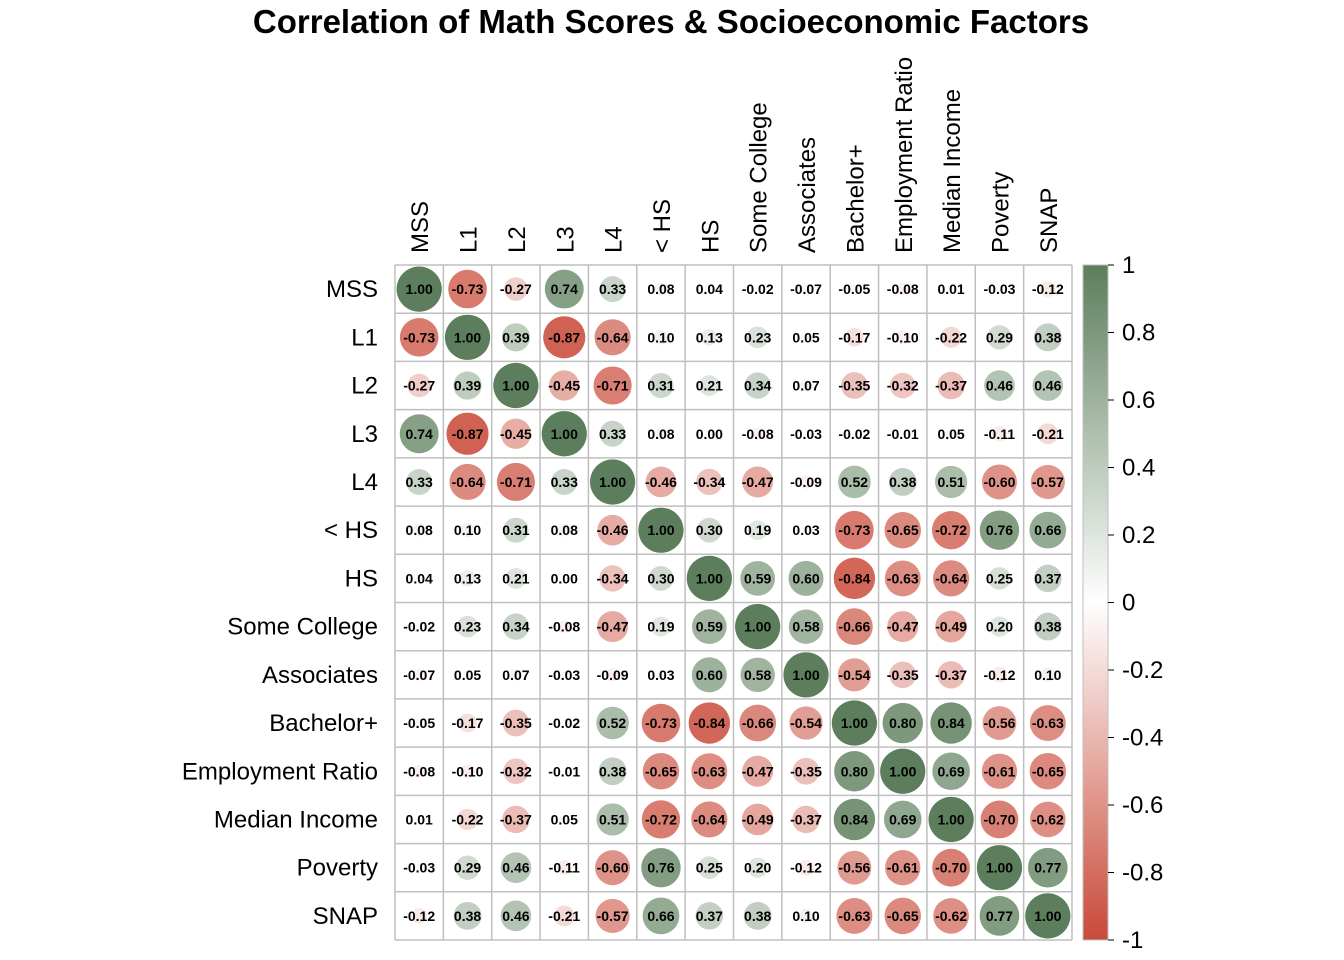 The image size is (1344, 960). What do you see at coordinates (903, 337) in the screenshot?
I see `correlation-value: -0.10` at bounding box center [903, 337].